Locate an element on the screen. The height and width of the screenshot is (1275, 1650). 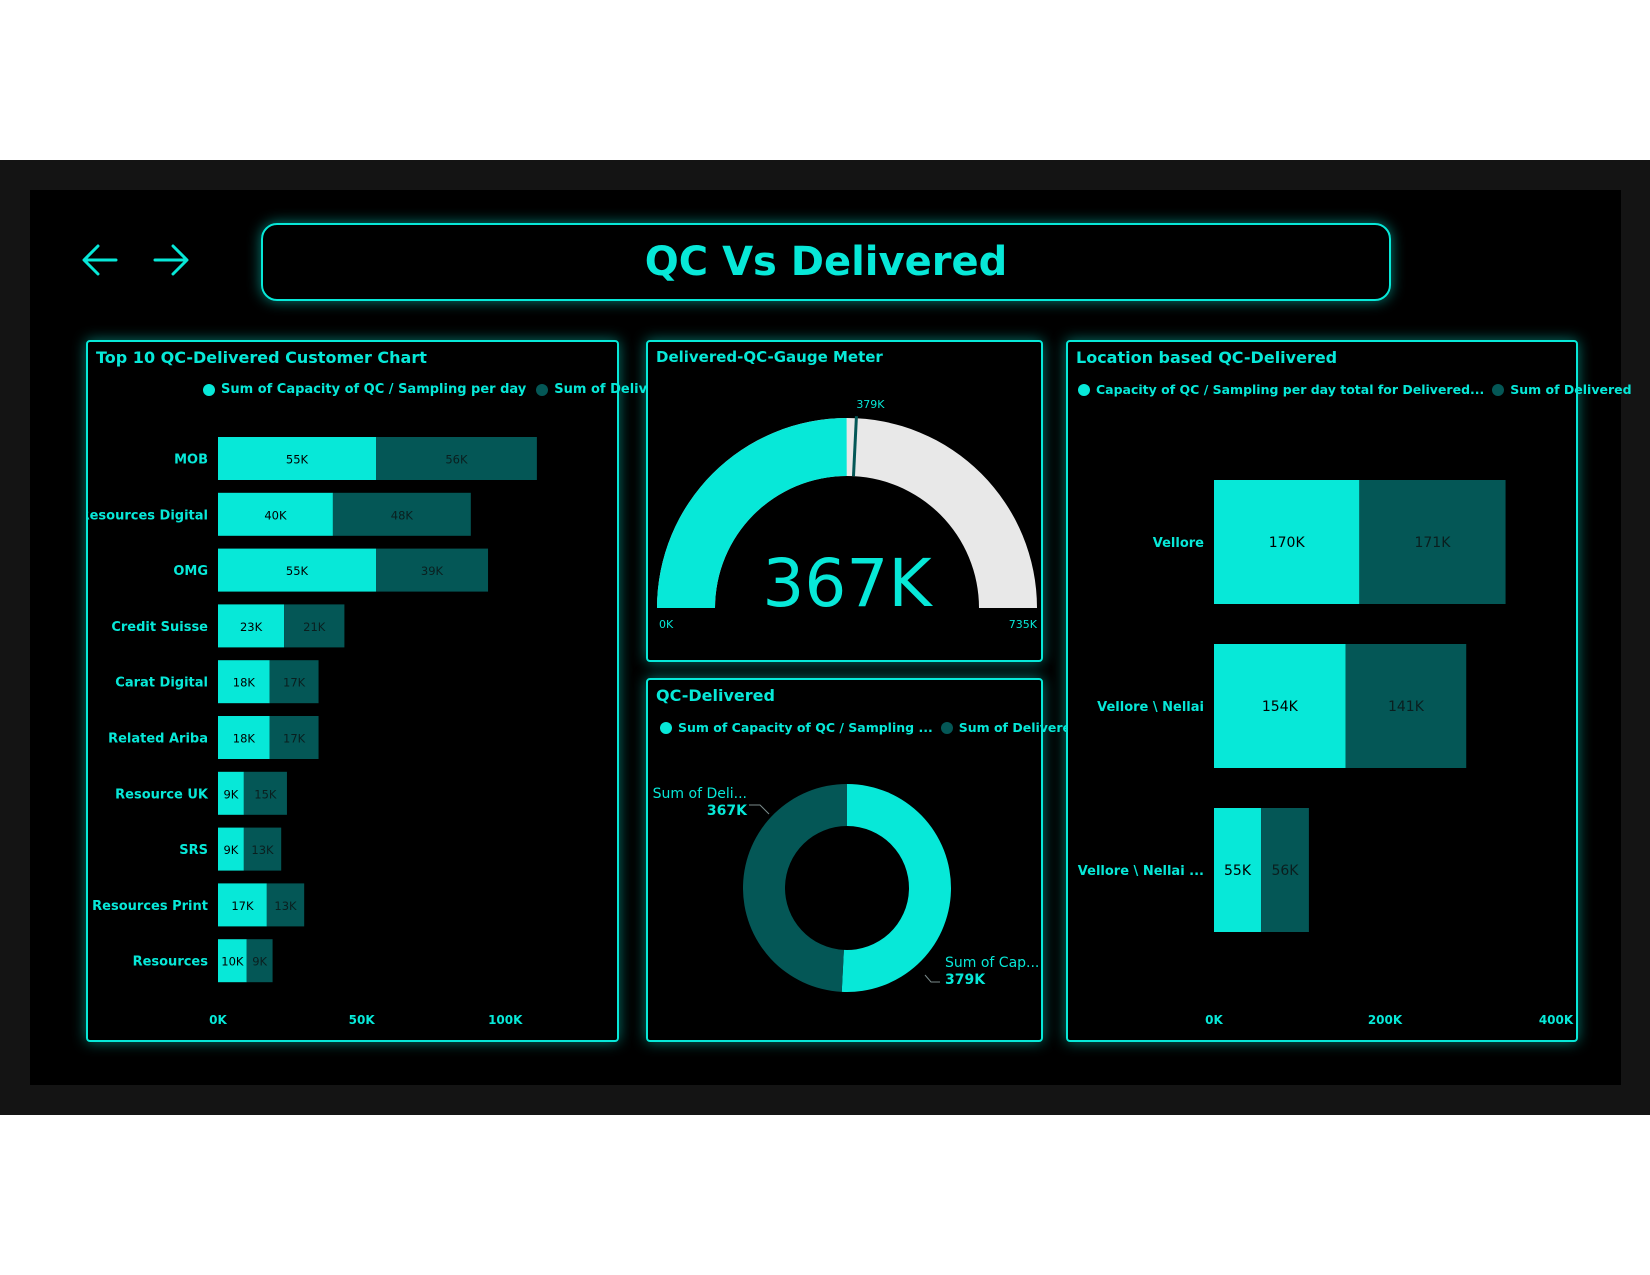
donut-delivered-leader is located at coordinates (759, 809).